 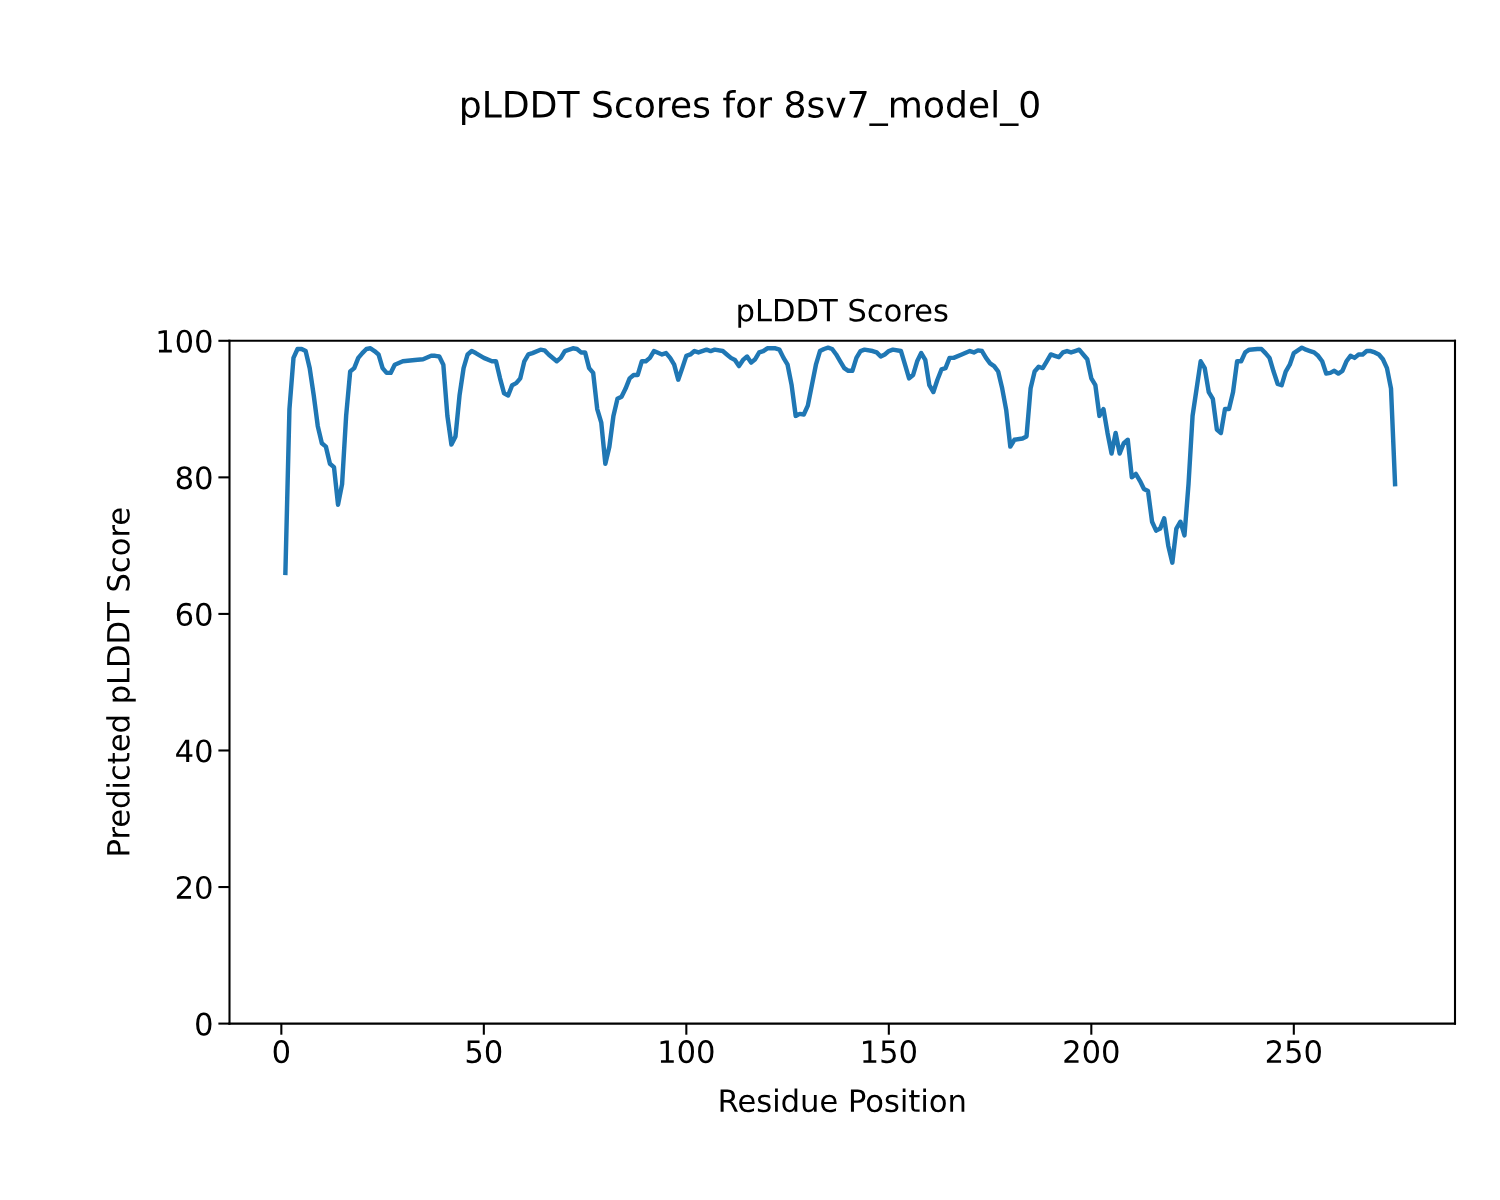 I want to click on y-tick-label: 40, so click(x=194, y=751).